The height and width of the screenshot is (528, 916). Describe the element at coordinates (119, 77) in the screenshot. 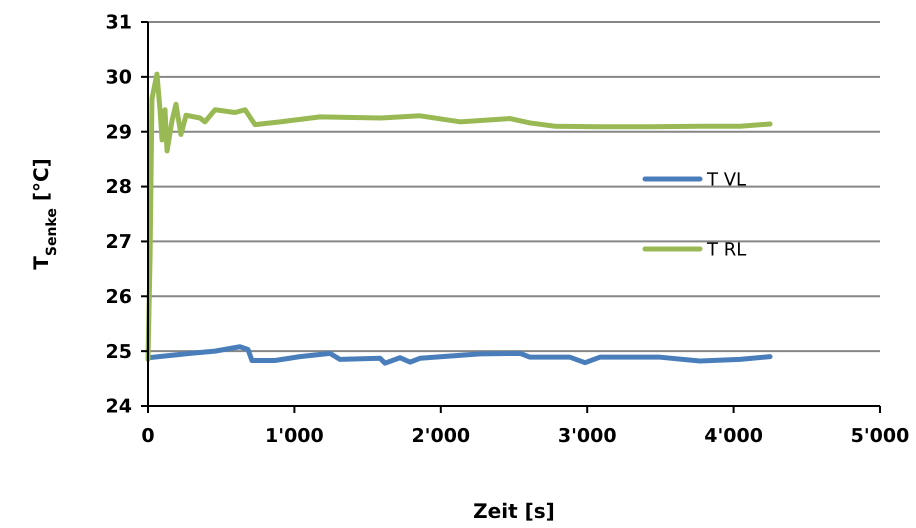

I see `y-tick-label: 30` at that location.